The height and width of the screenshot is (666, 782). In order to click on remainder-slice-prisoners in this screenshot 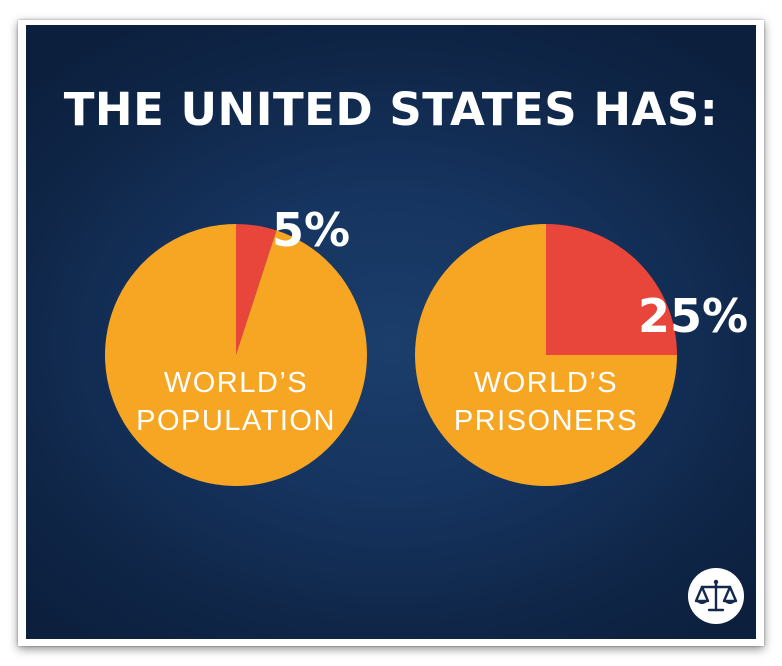, I will do `click(546, 355)`.